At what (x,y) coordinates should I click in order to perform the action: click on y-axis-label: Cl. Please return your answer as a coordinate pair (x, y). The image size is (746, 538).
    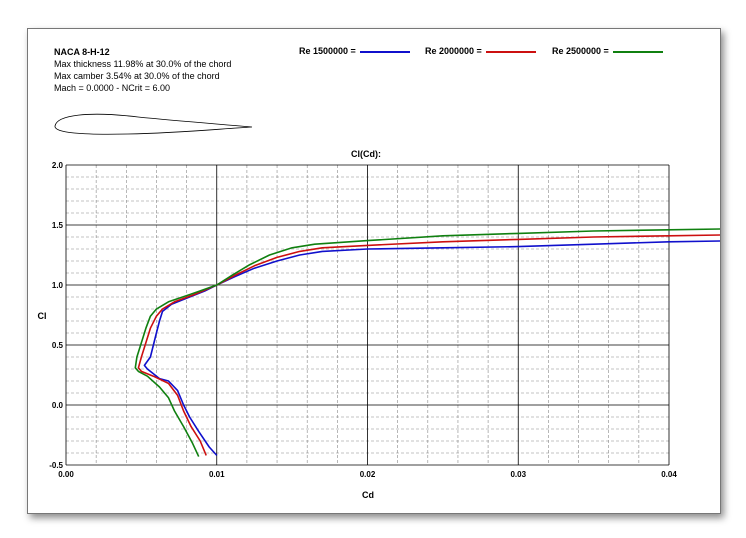
    Looking at the image, I should click on (42, 316).